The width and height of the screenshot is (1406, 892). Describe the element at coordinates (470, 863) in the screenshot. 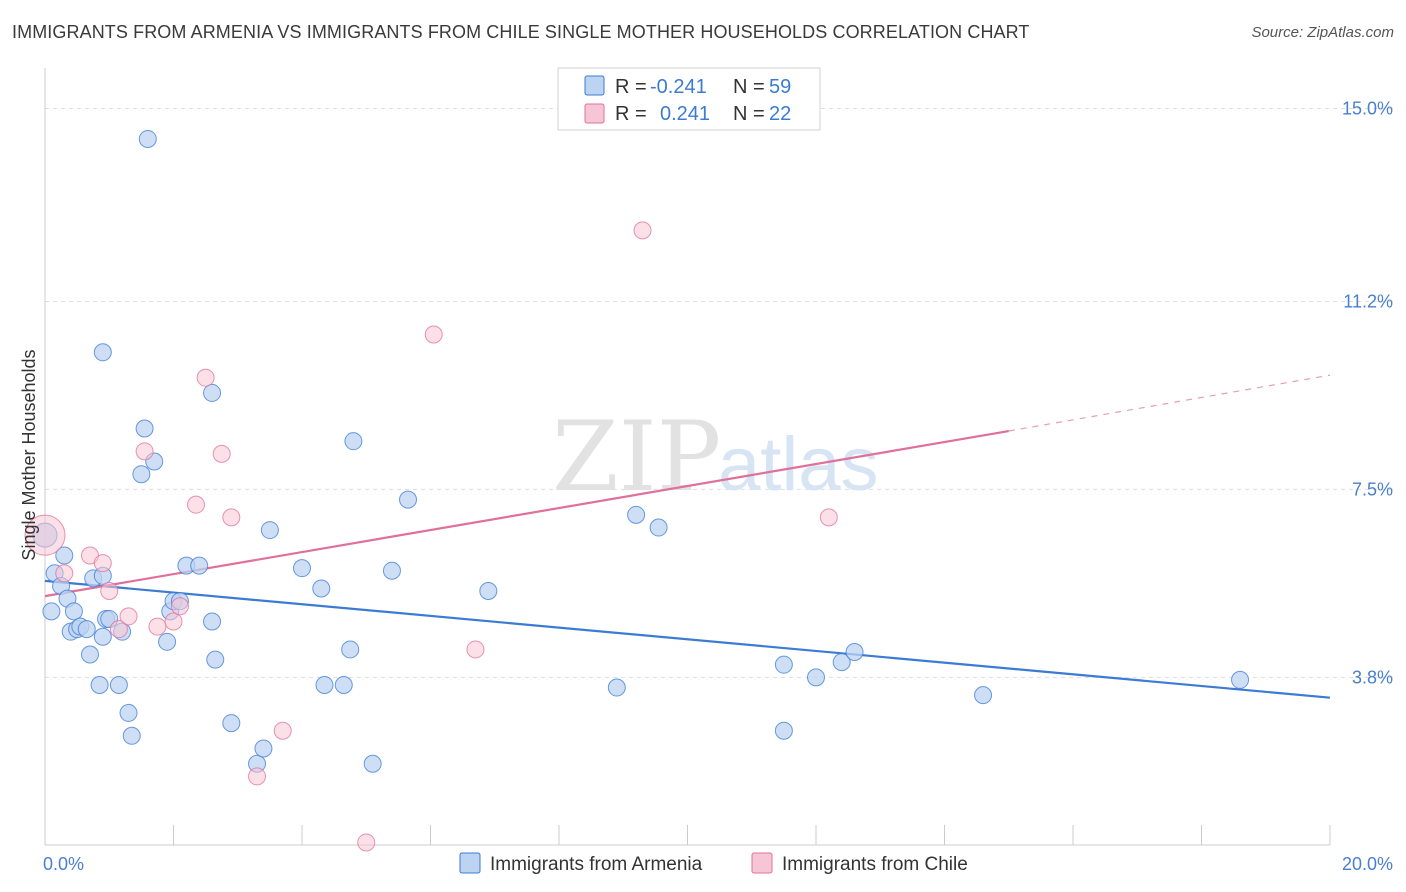

I see `series-legend-swatch-armenia` at that location.